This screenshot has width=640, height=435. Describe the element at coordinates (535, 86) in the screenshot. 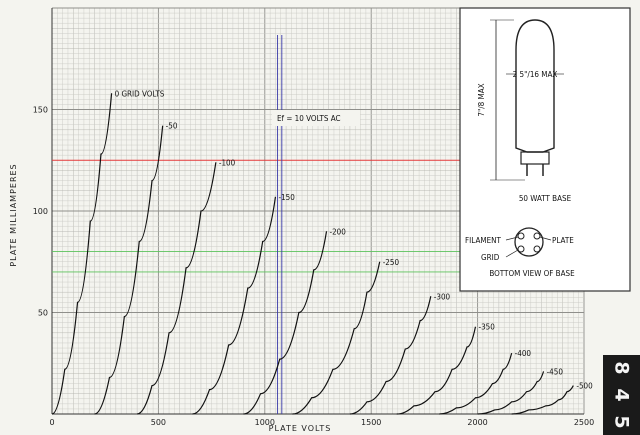

I see `tube-envelope` at that location.